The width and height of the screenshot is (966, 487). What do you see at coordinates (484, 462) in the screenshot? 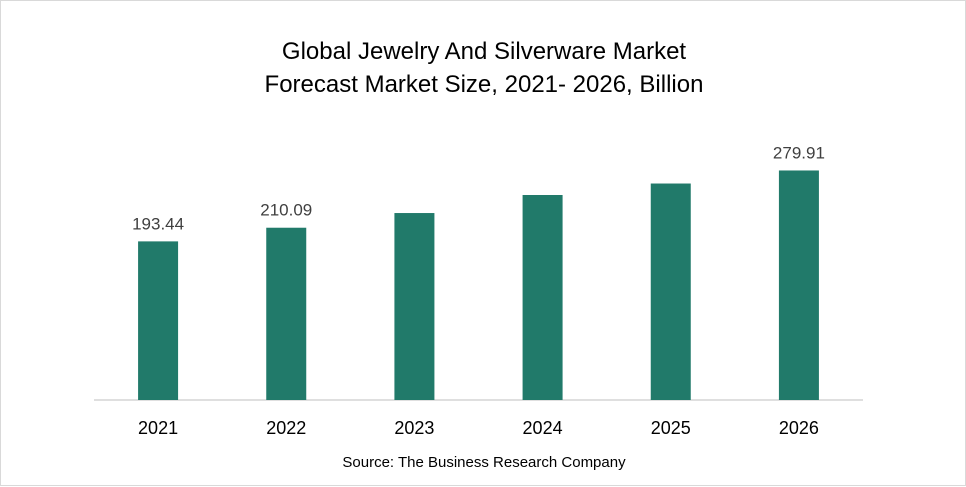
I see `source-note: Source: The Business Research Company` at bounding box center [484, 462].